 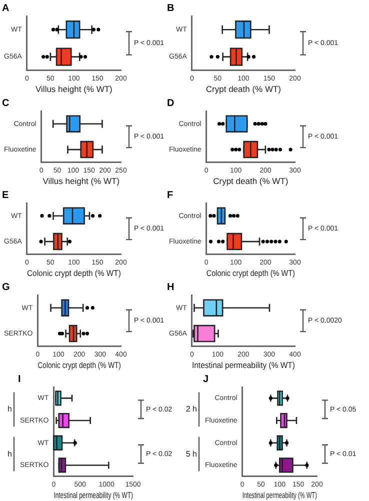 I want to click on chart-title: J, so click(x=206, y=379).